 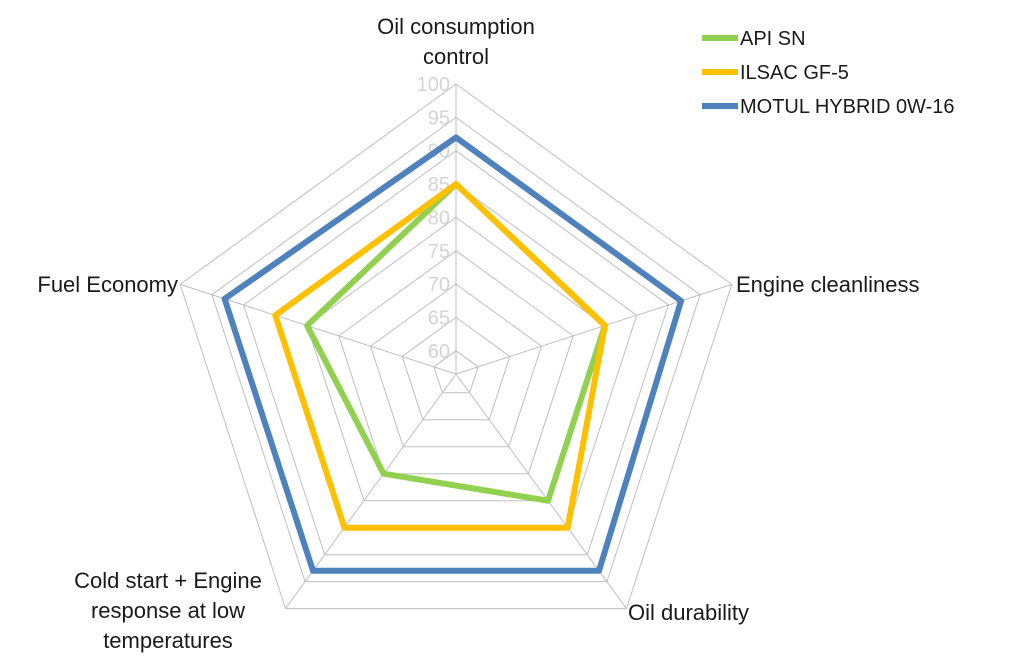 I want to click on axis-label: Oil durability, so click(x=688, y=612).